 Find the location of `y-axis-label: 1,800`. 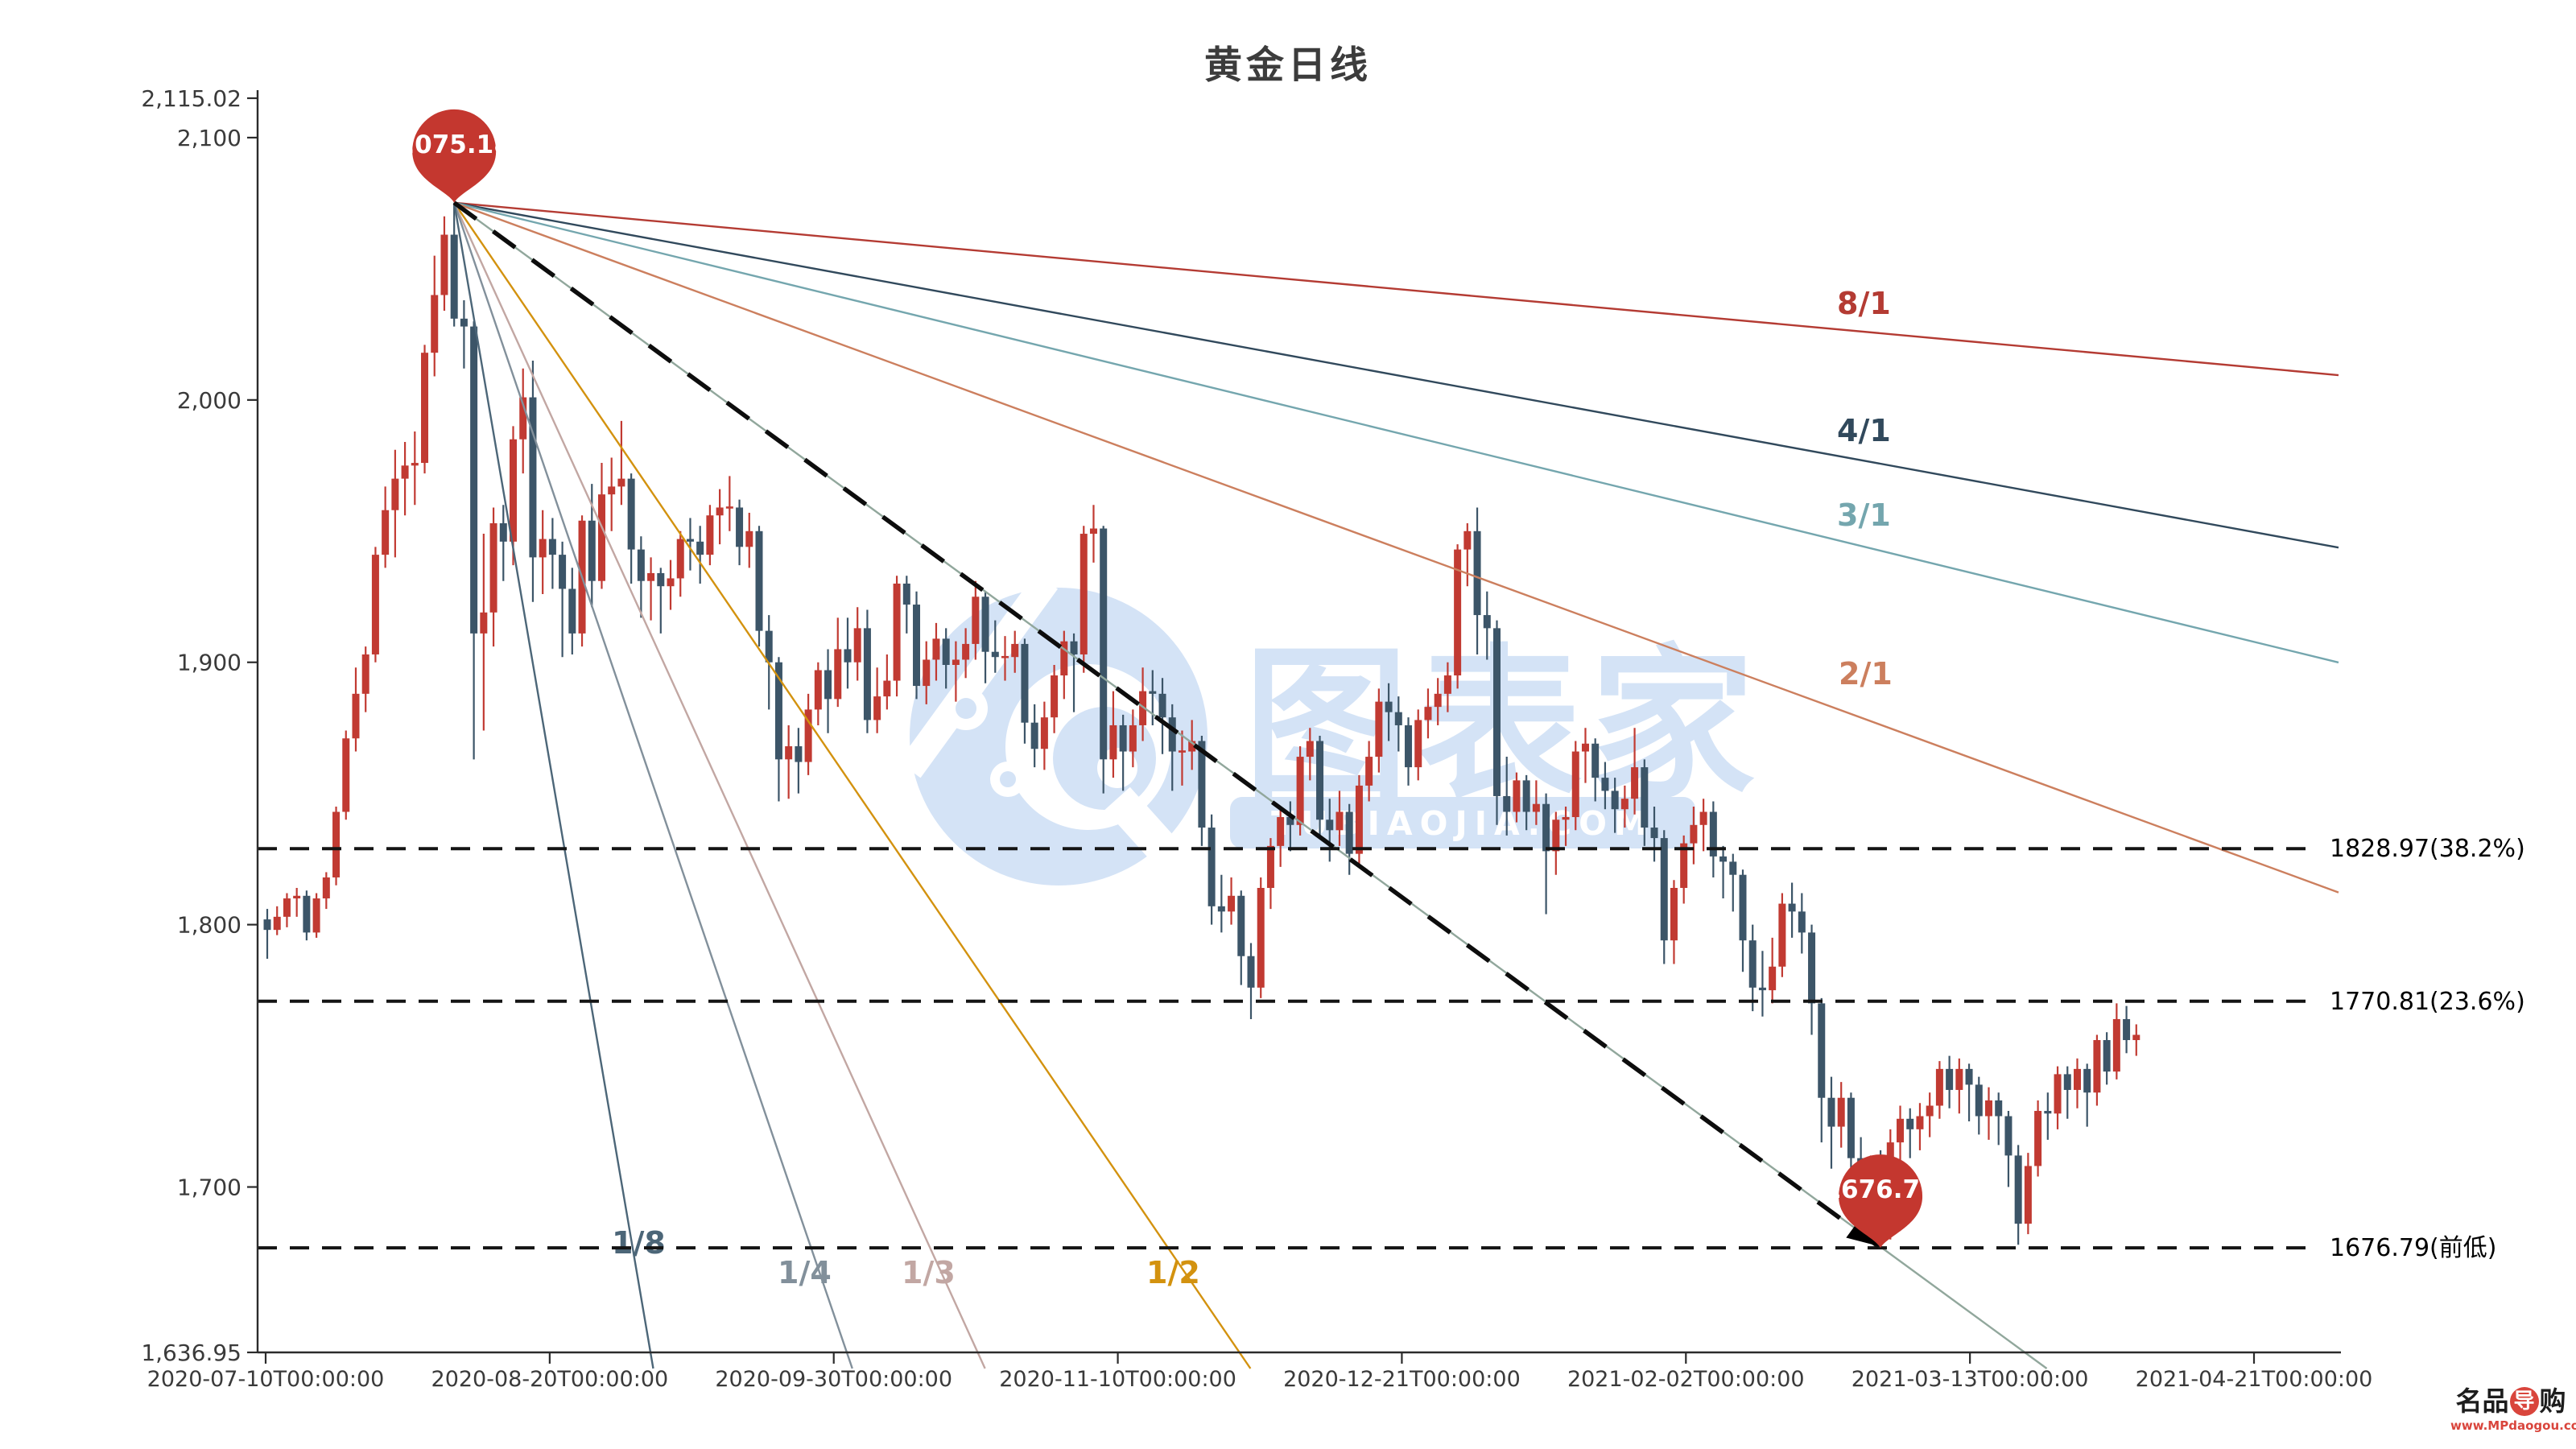

y-axis-label: 1,800 is located at coordinates (209, 926).